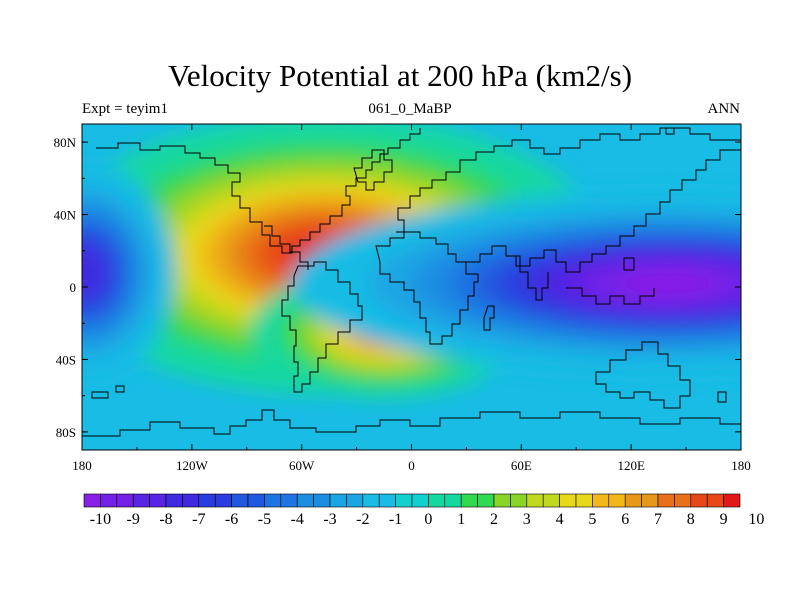 The height and width of the screenshot is (600, 800). I want to click on coastline-greenland, so click(373, 170).